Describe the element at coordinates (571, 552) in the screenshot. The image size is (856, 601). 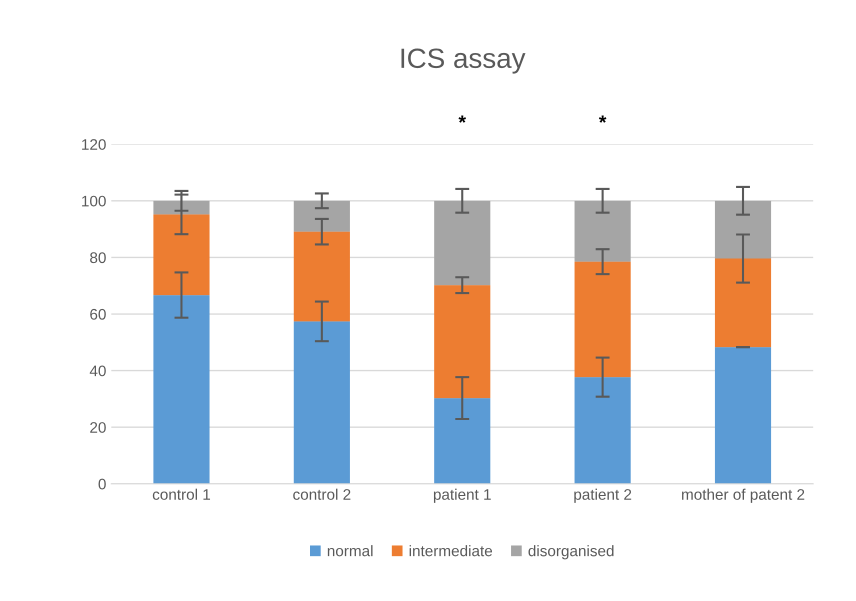
I see `legend-label: disorganised` at that location.